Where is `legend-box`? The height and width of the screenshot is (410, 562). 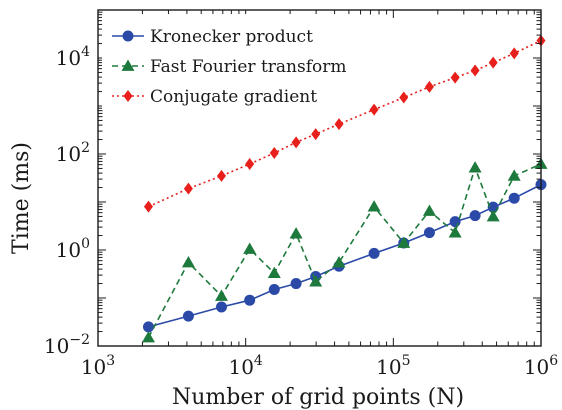
legend-box is located at coordinates (230, 62).